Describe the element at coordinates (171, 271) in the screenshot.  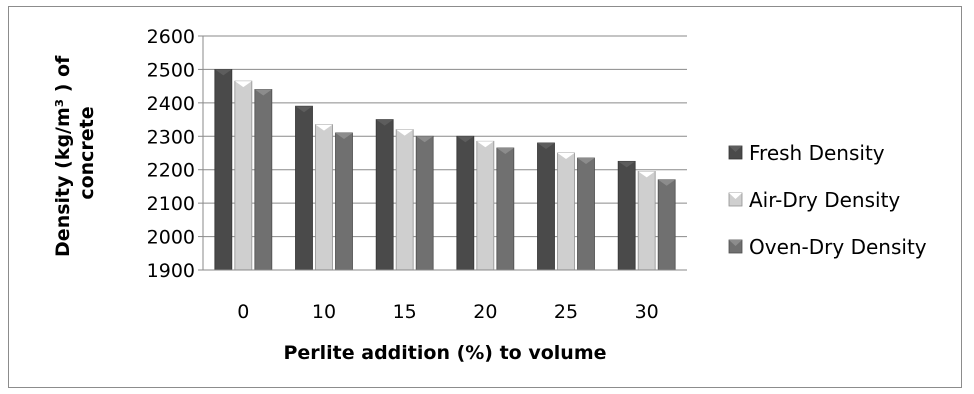
I see `y-tick-label: 1900` at that location.